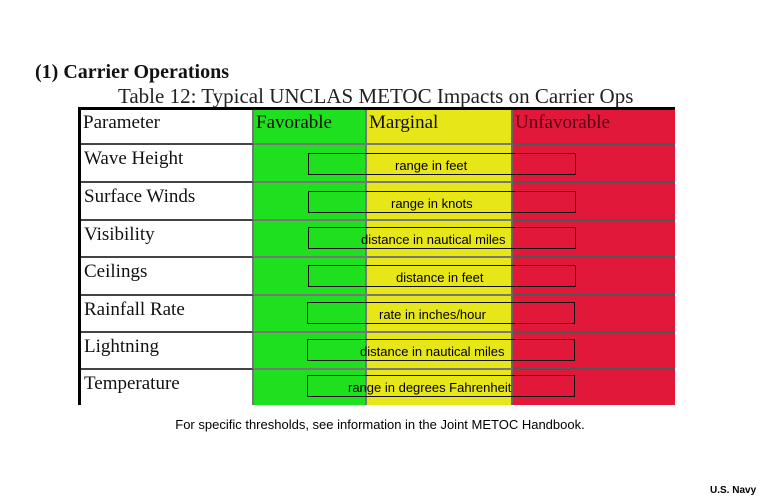  Describe the element at coordinates (132, 72) in the screenshot. I see `section-title: (1) Carrier Operations` at that location.